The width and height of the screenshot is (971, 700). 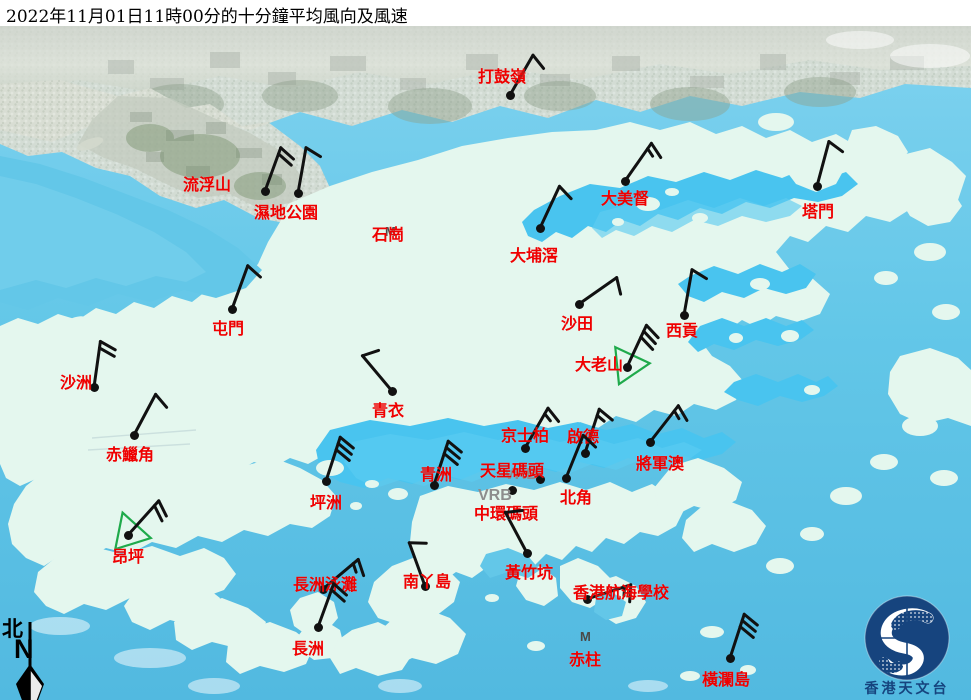 I want to click on station-label: 坪洲, so click(x=326, y=502).